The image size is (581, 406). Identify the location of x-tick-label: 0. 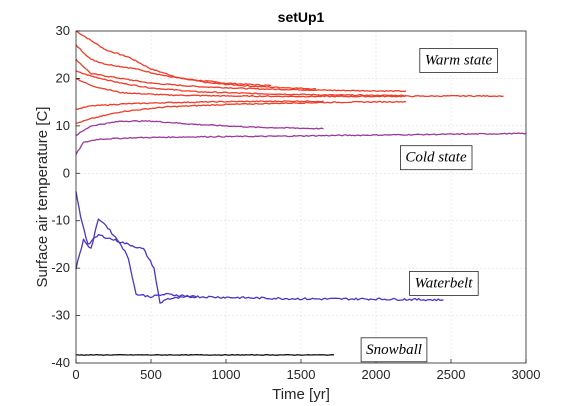
(75, 374).